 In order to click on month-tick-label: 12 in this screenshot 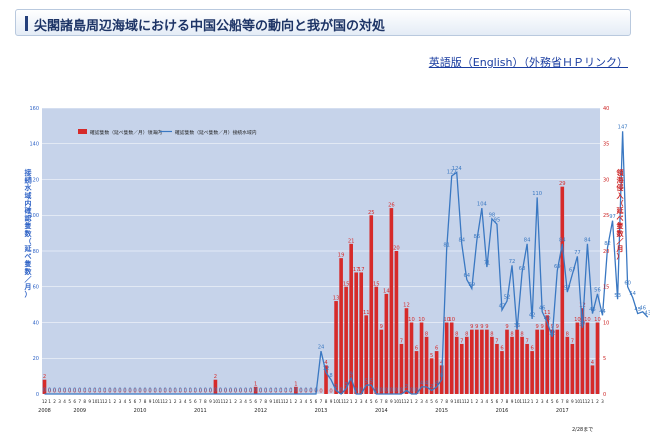, I will do `click(286, 401)`.